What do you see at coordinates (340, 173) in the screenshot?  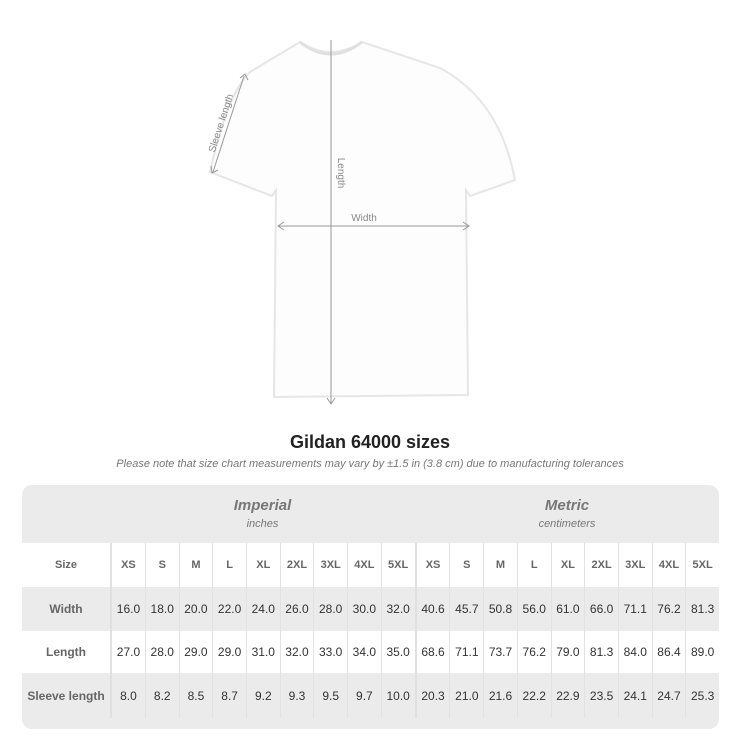 I see `length-label: Length` at bounding box center [340, 173].